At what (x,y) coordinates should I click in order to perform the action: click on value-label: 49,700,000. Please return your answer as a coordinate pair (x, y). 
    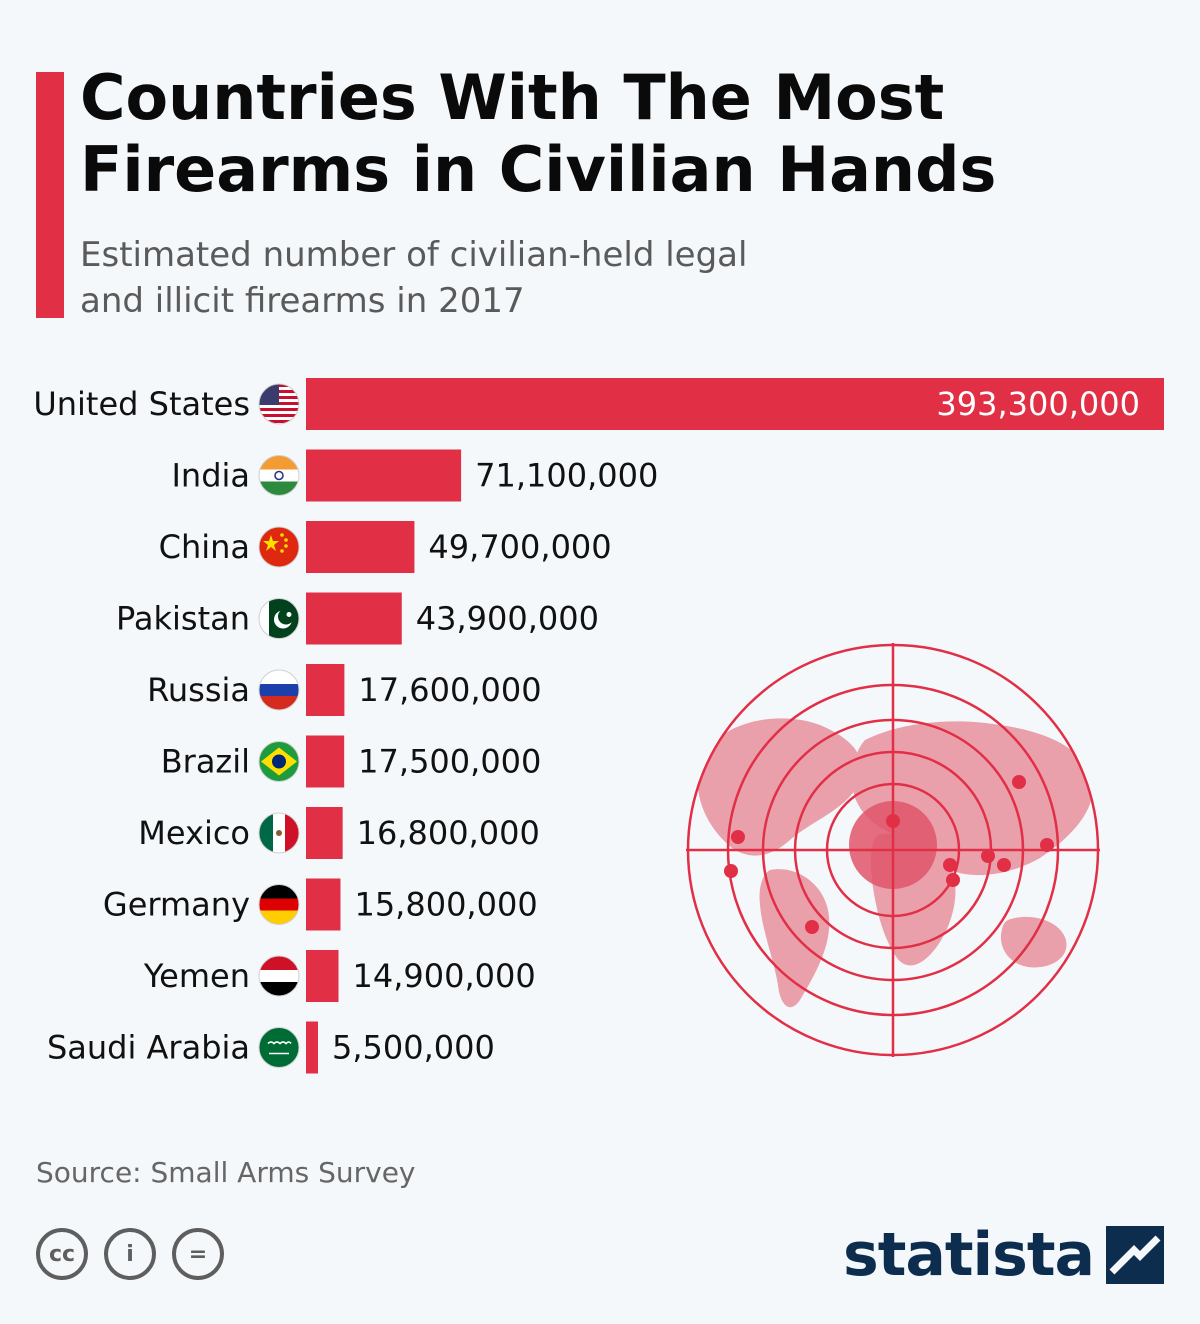
    Looking at the image, I should click on (519, 547).